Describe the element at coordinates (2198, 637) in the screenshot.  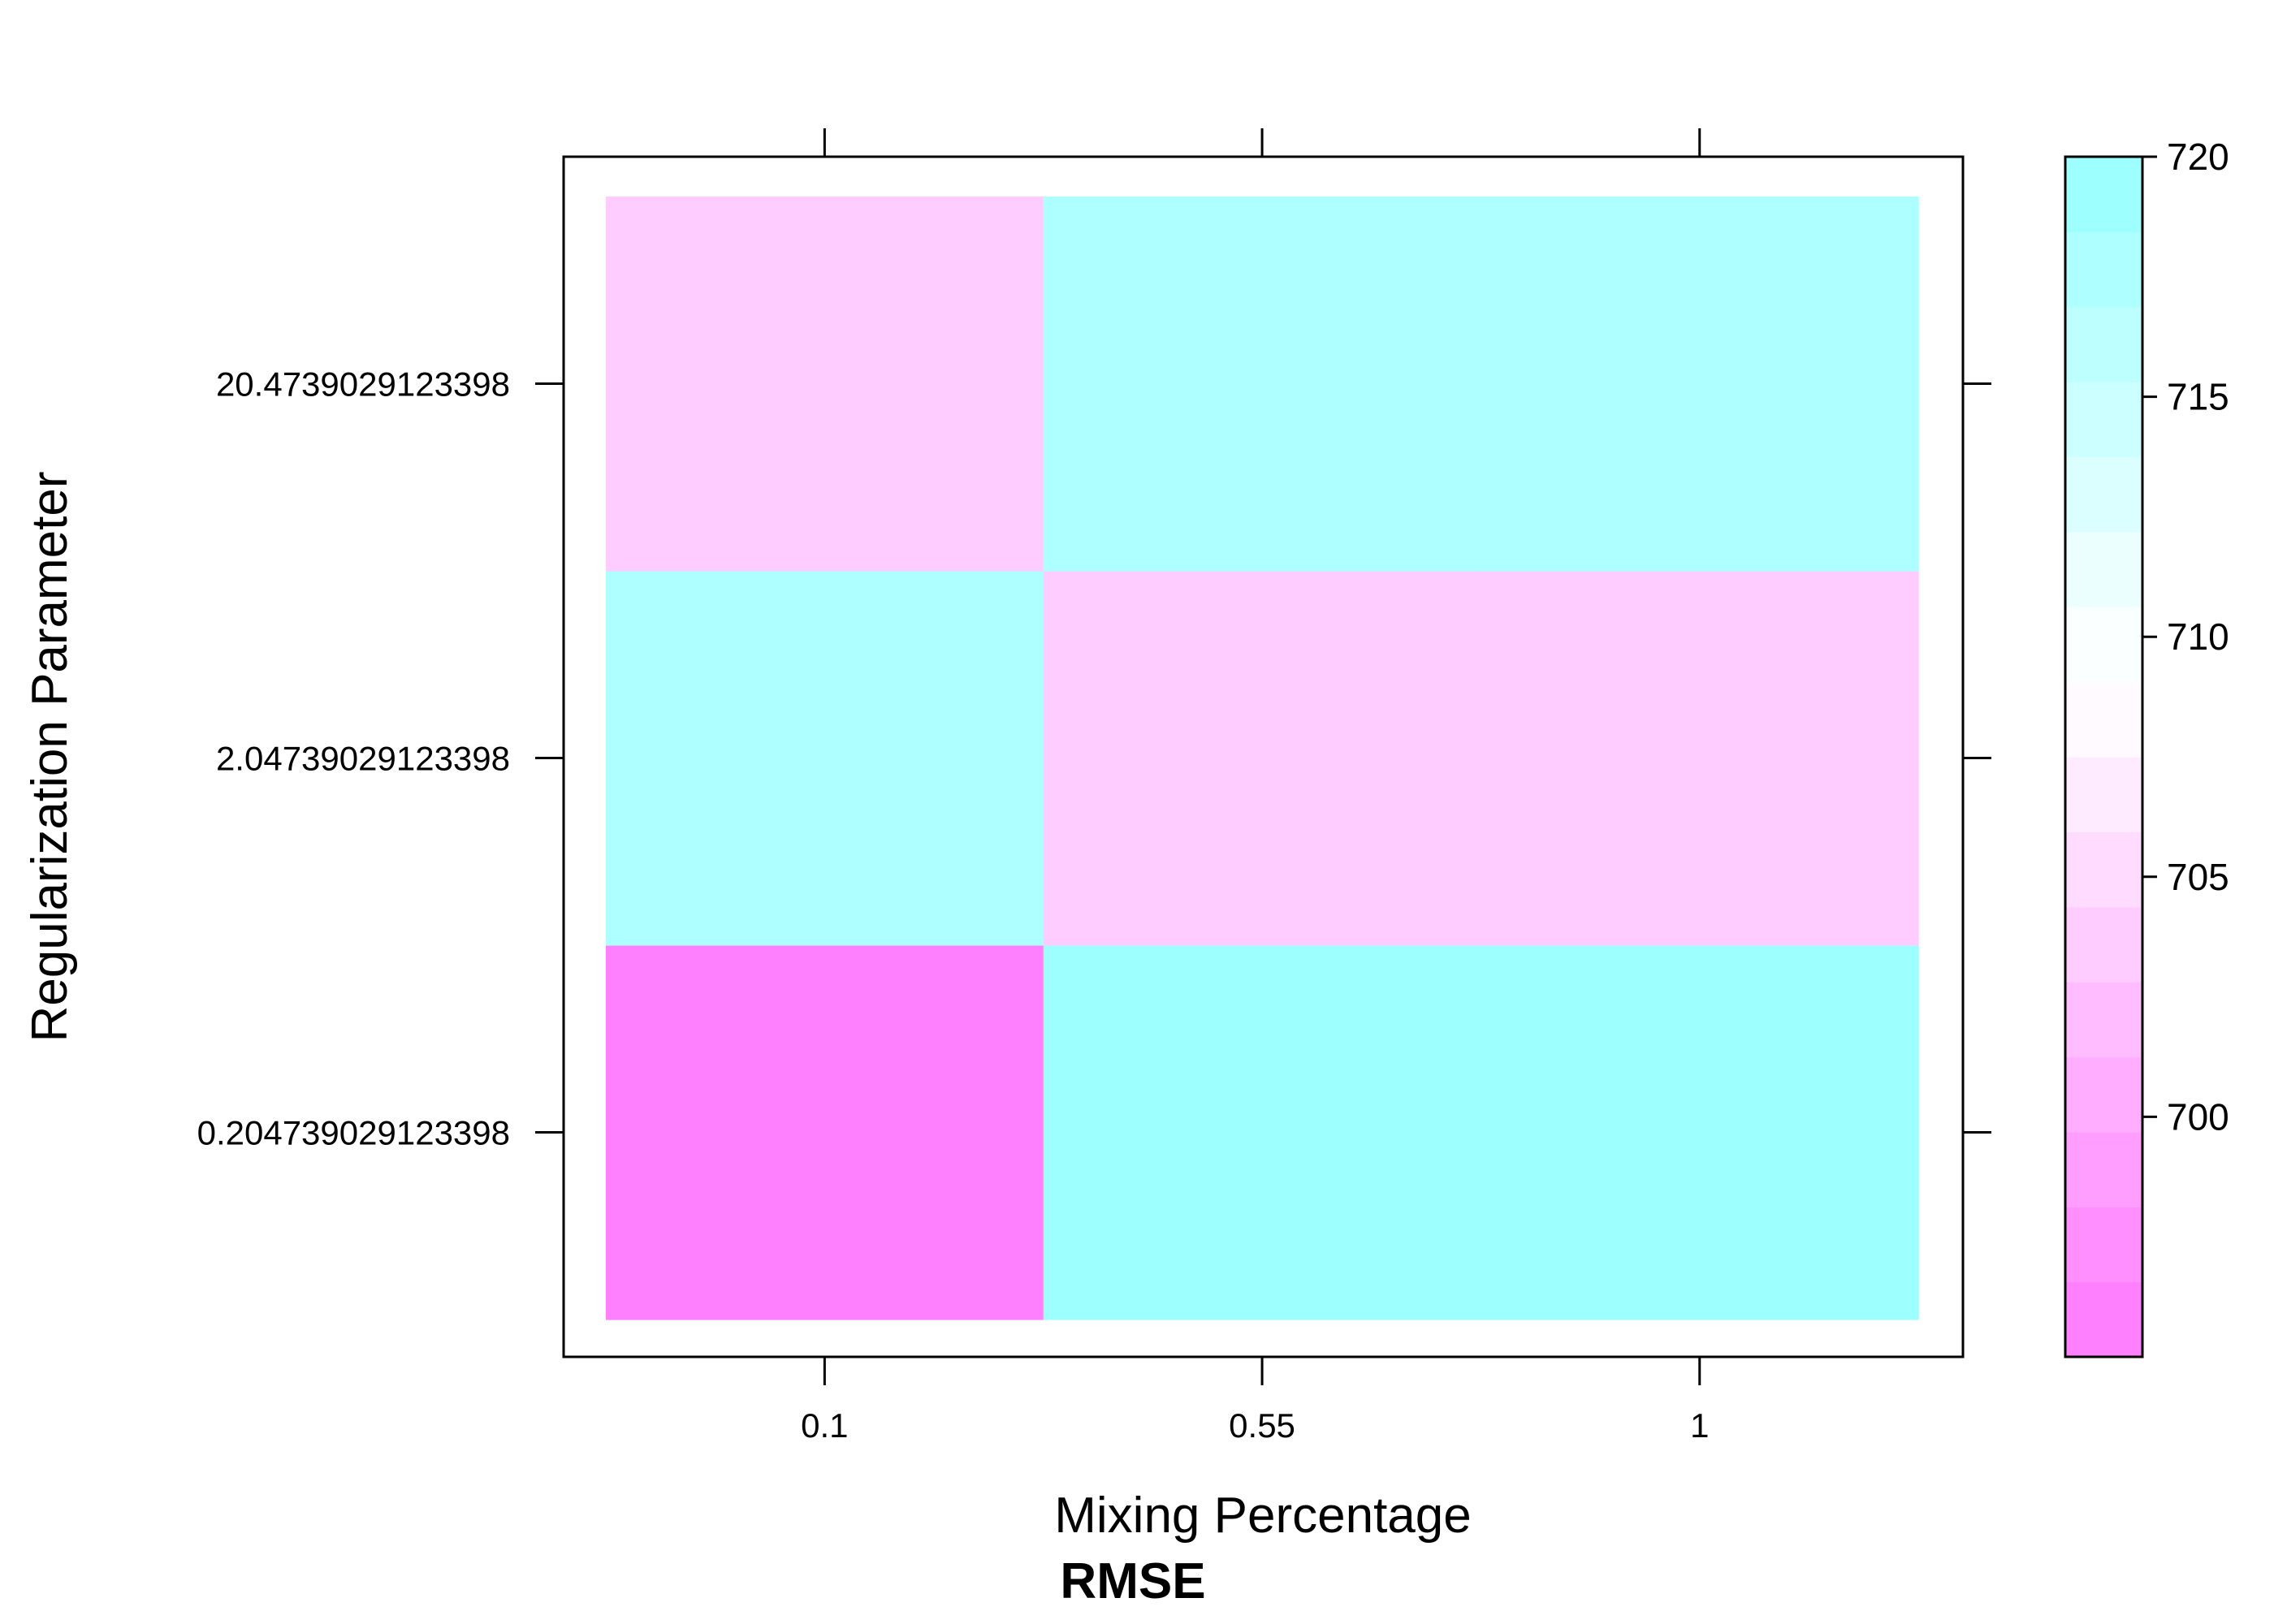
I see `color-key-label: 710` at that location.